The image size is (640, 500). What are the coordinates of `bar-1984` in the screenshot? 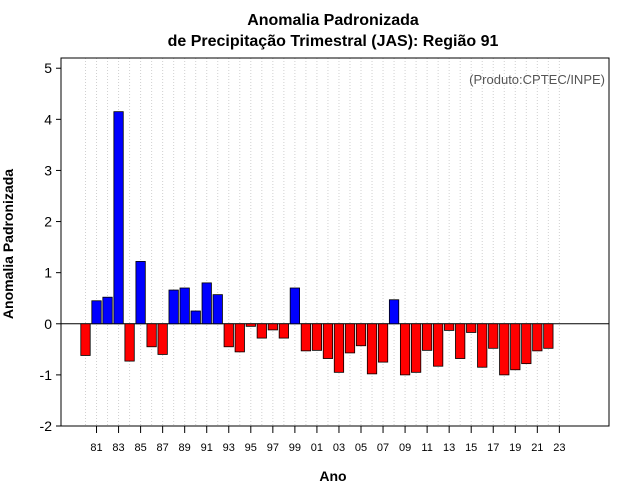 It's located at (129, 342).